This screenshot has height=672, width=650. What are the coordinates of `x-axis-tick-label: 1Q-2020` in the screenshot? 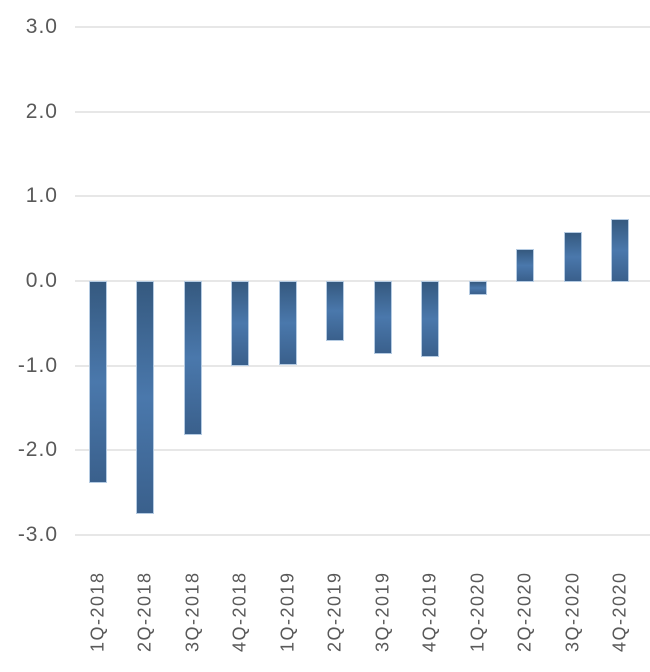 It's located at (477, 611).